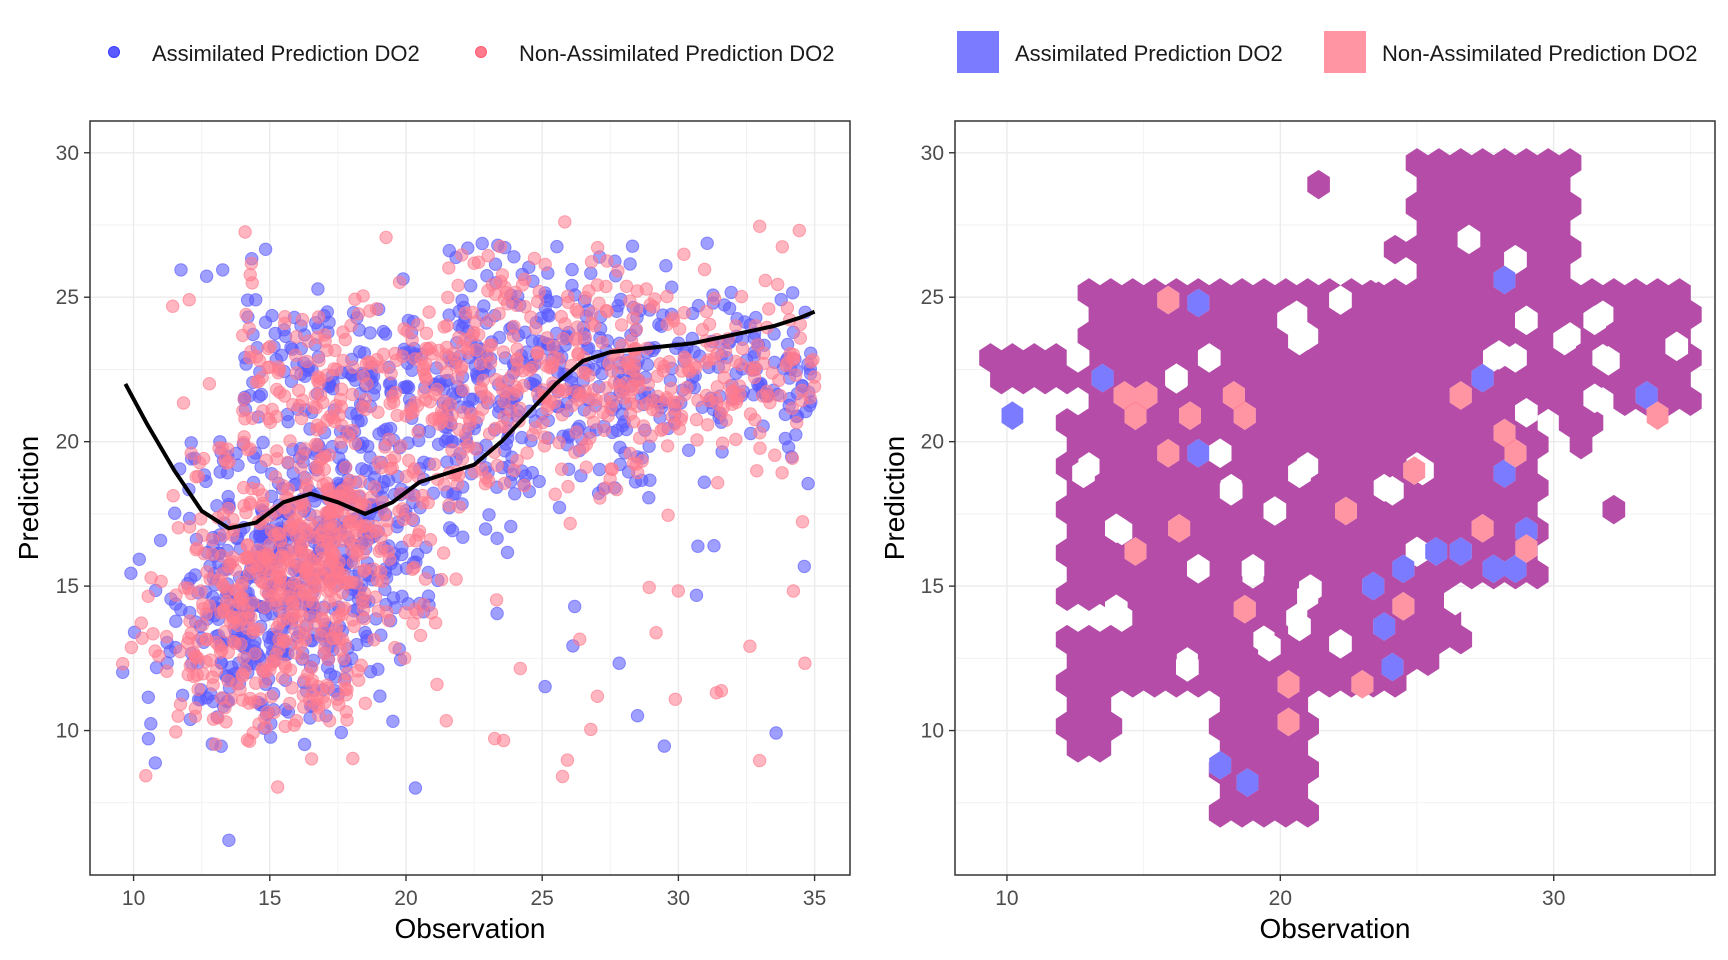 The width and height of the screenshot is (1728, 960). I want to click on y-tick-label: 15, so click(67, 586).